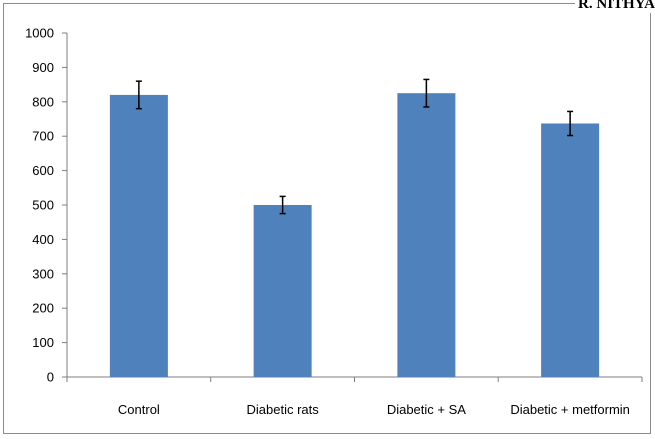 Image resolution: width=655 pixels, height=439 pixels. Describe the element at coordinates (43, 239) in the screenshot. I see `y-tick-label: 400` at that location.